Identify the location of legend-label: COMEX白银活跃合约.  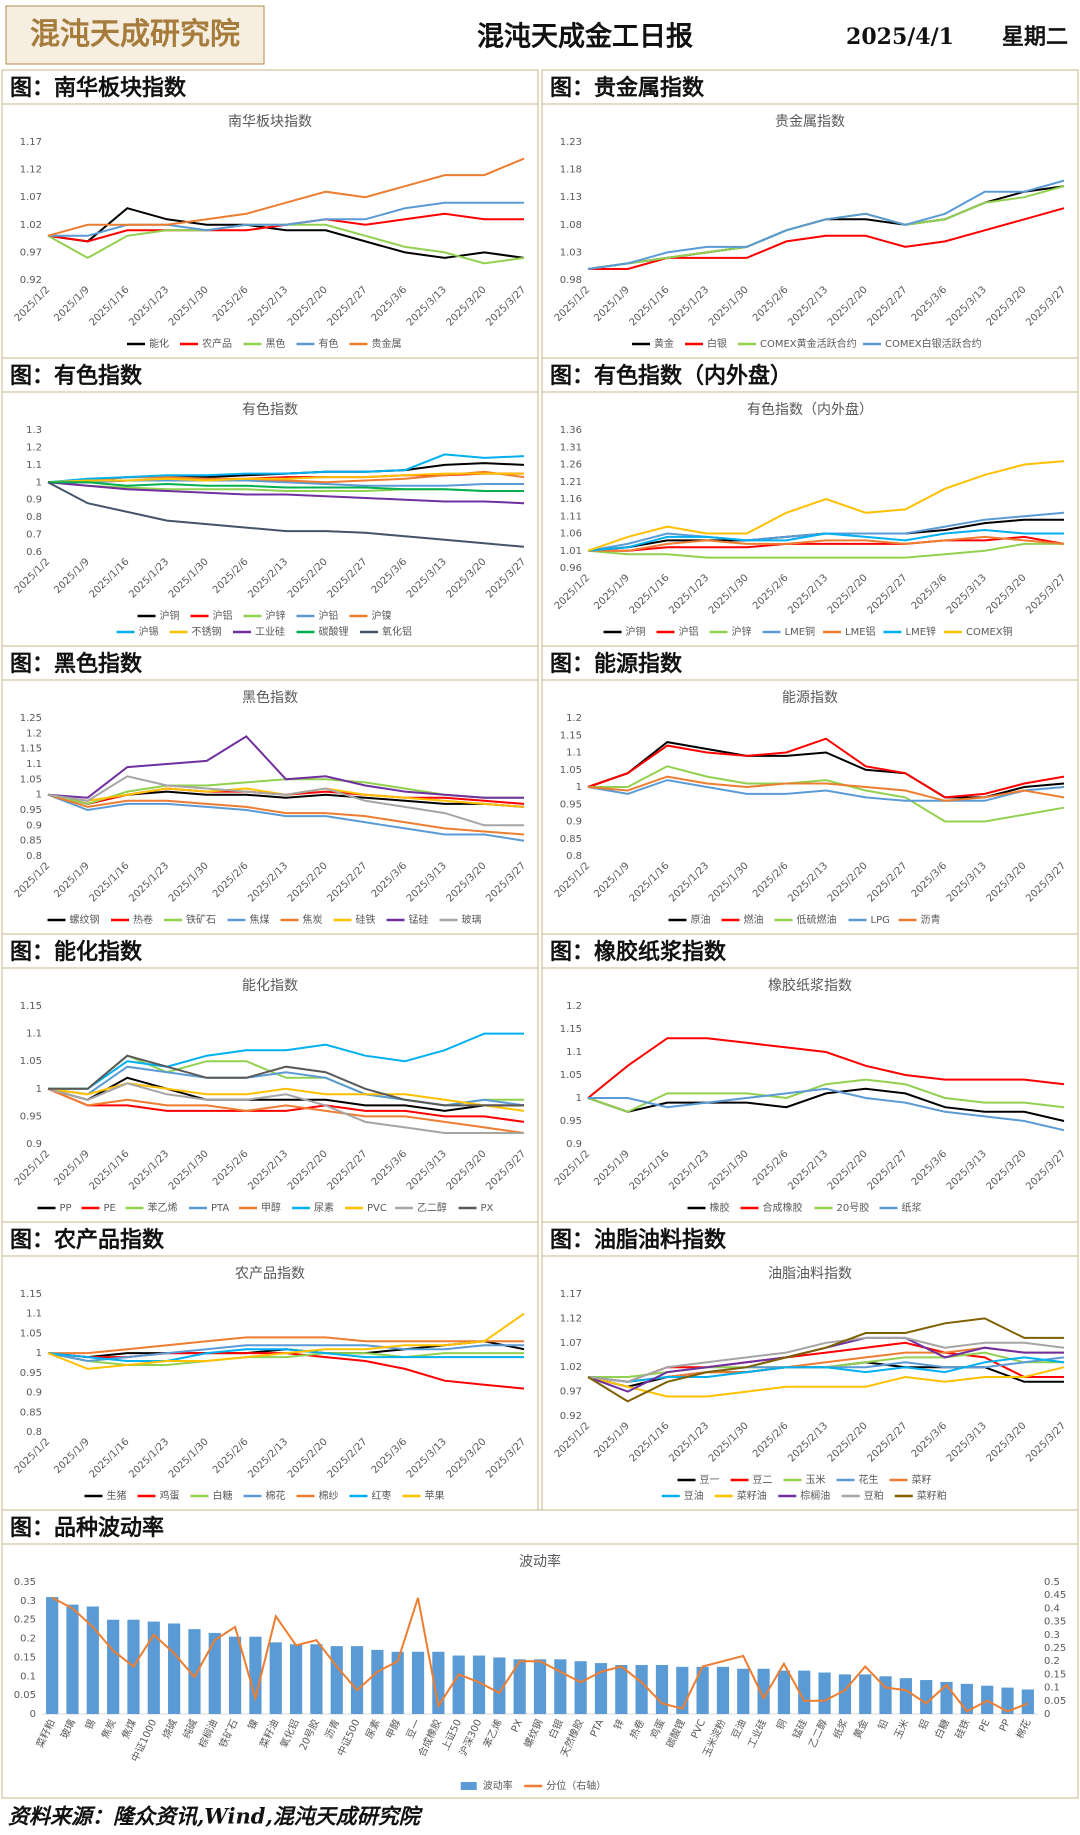
(933, 343).